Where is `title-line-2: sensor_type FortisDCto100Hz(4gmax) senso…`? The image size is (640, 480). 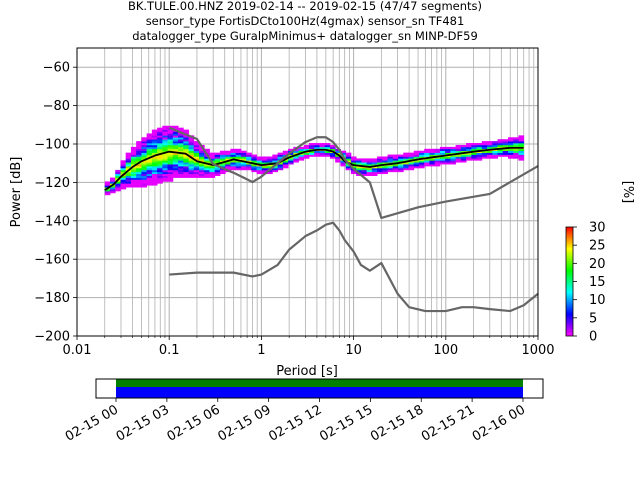 title-line-2: sensor_type FortisDCto100Hz(4gmax) senso… is located at coordinates (305, 21).